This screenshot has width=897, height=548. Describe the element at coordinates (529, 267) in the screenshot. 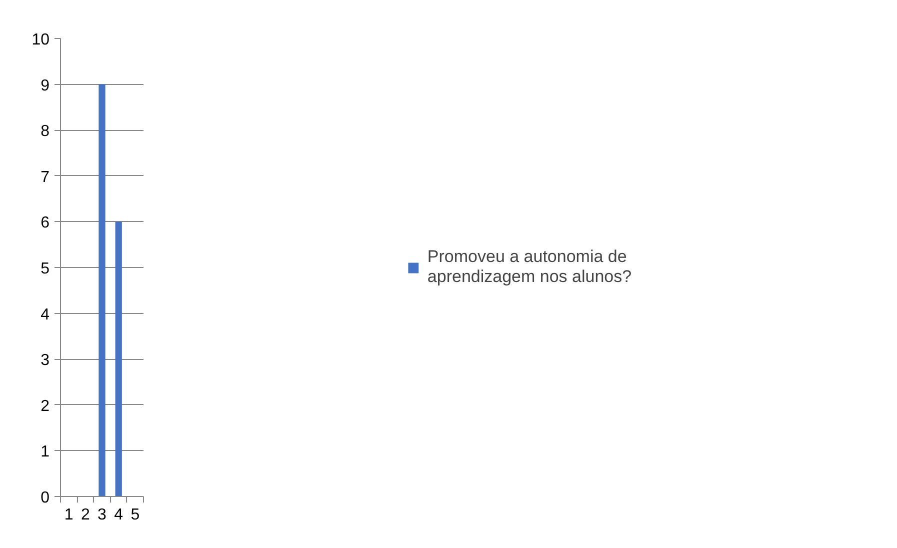

I see `legend-label: Promoveu a autonomia de aprendizagem nos alunos?` at that location.